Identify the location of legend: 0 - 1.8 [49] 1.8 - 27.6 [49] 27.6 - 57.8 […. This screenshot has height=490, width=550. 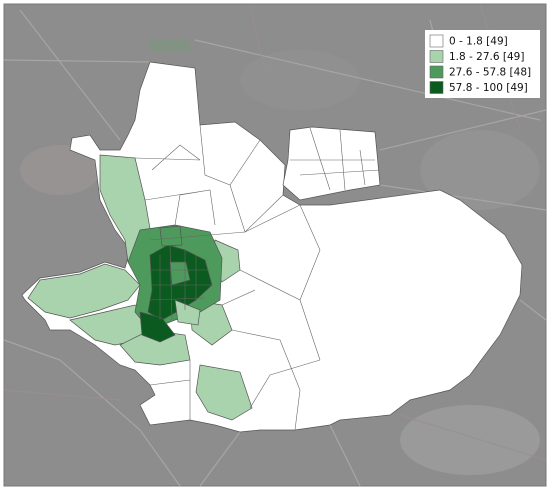
(482, 64).